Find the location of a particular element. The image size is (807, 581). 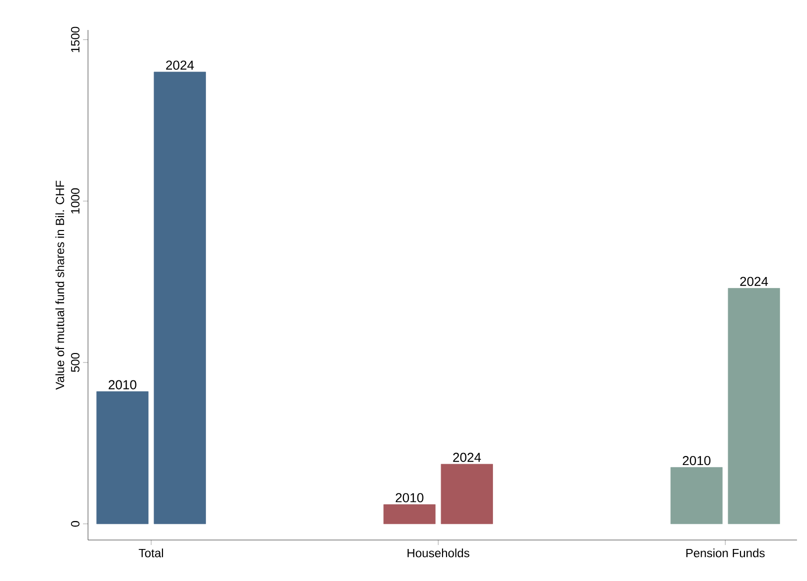

x-tick-label: Pension Funds is located at coordinates (725, 553).